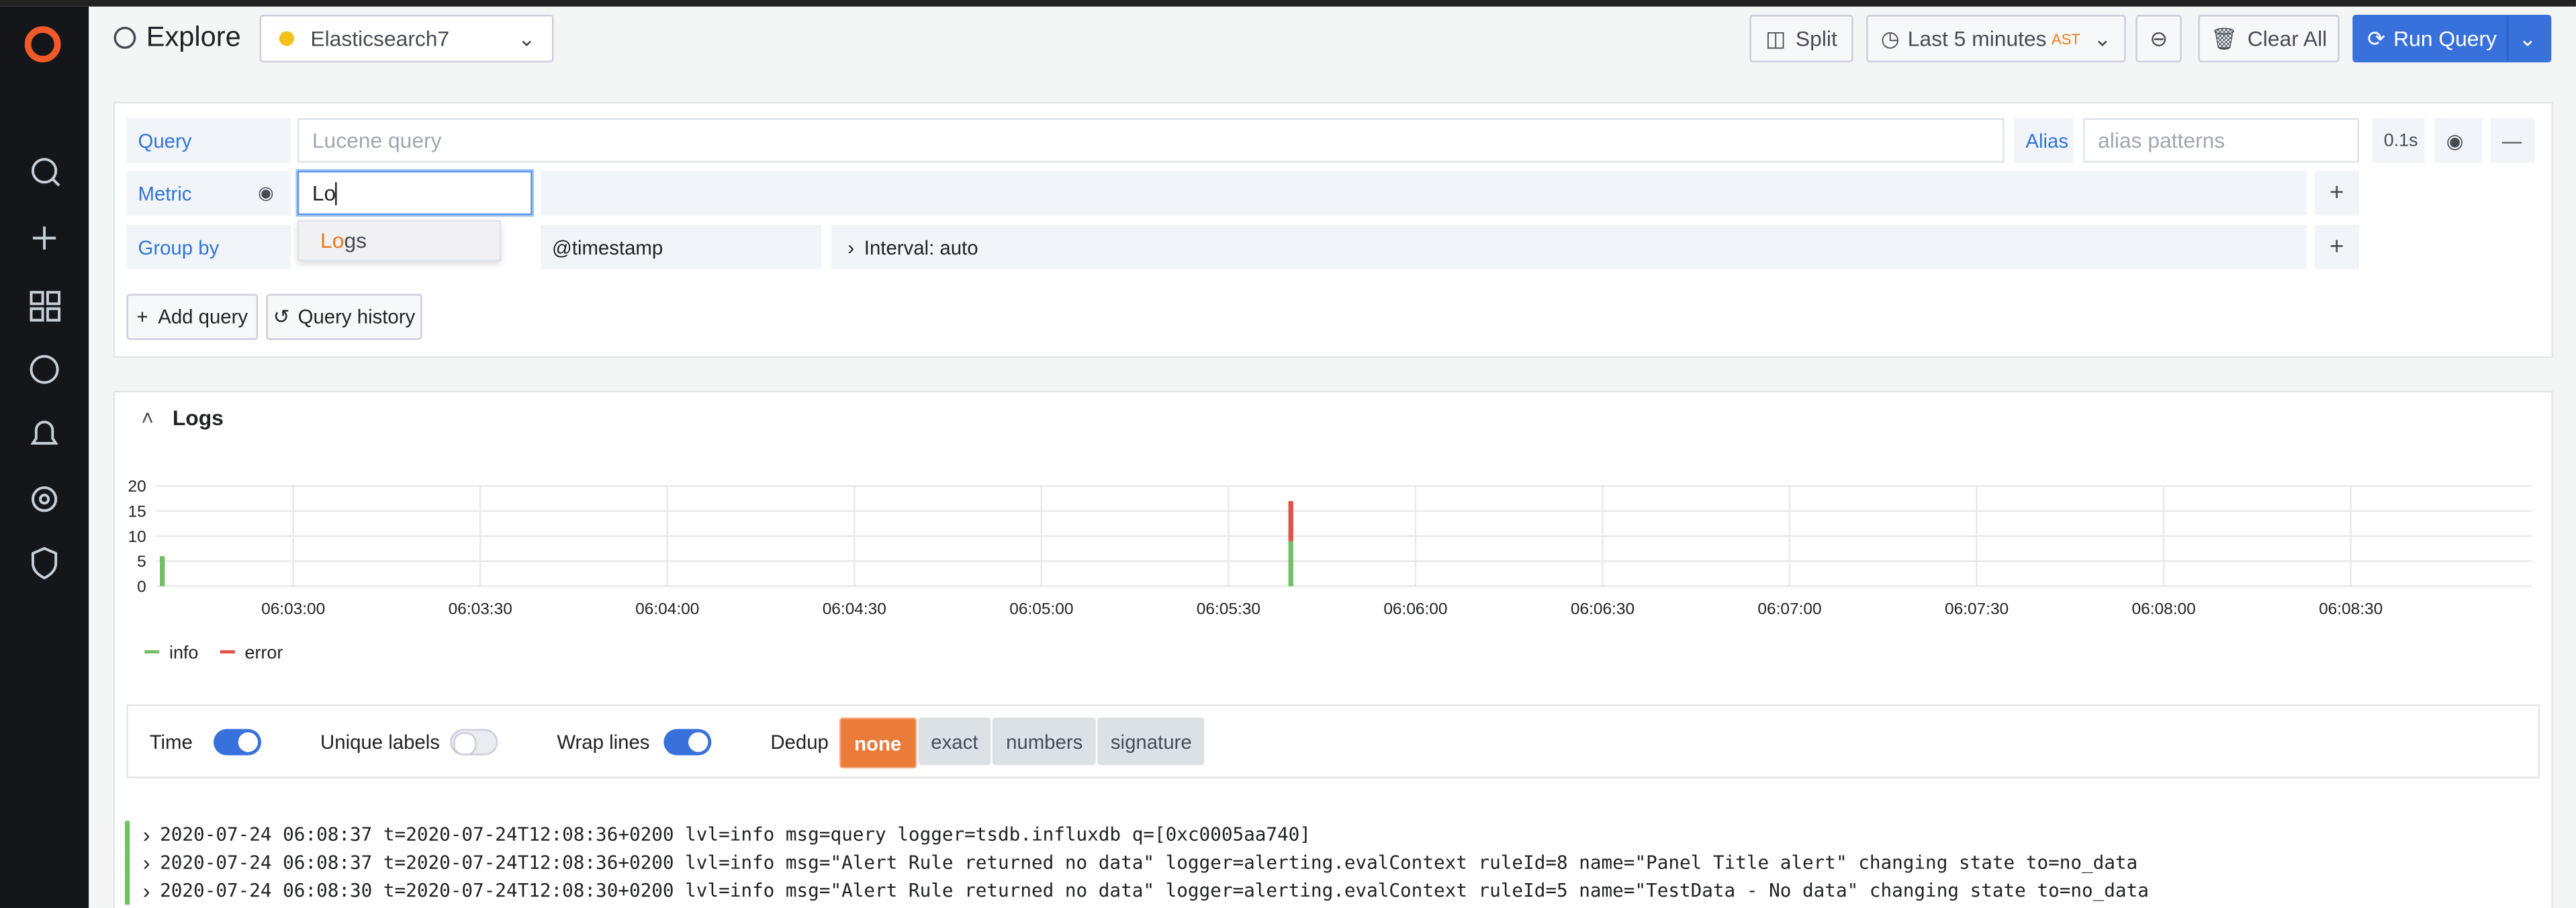 This screenshot has width=2576, height=908. I want to click on split-button: ◫ Split, so click(1801, 38).